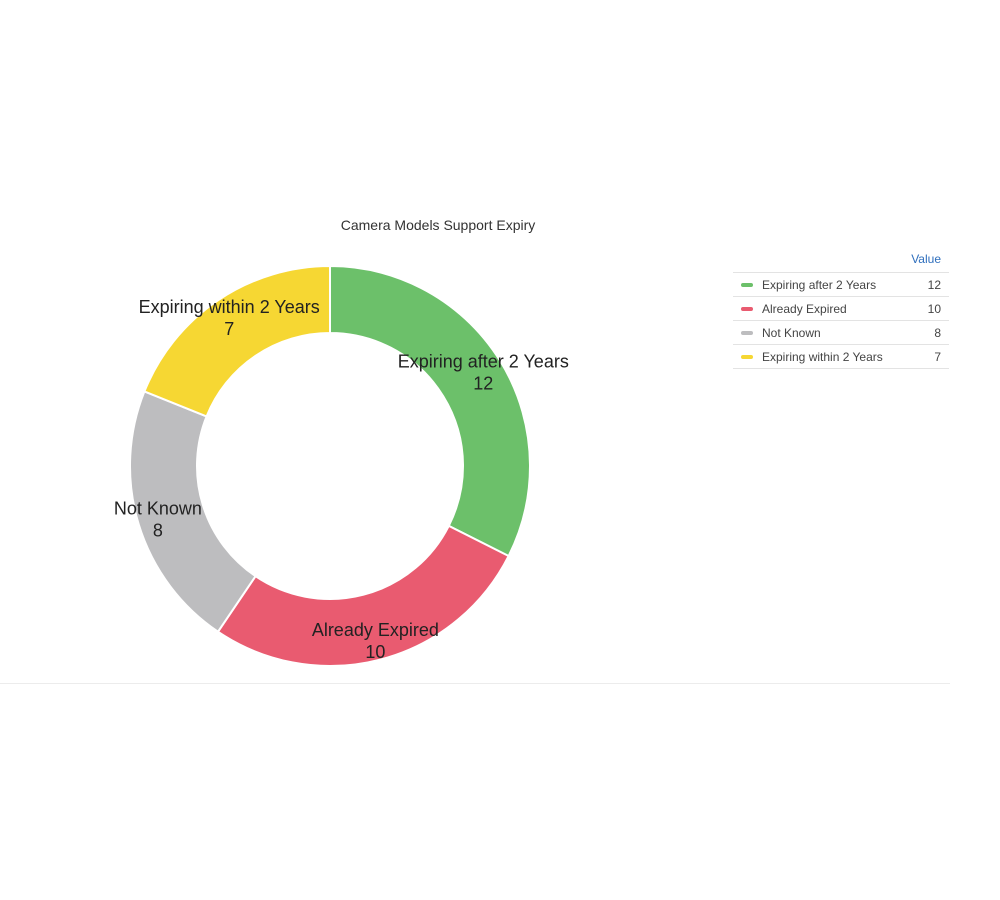 The image size is (1000, 900). What do you see at coordinates (934, 284) in the screenshot?
I see `legend-value: 12` at bounding box center [934, 284].